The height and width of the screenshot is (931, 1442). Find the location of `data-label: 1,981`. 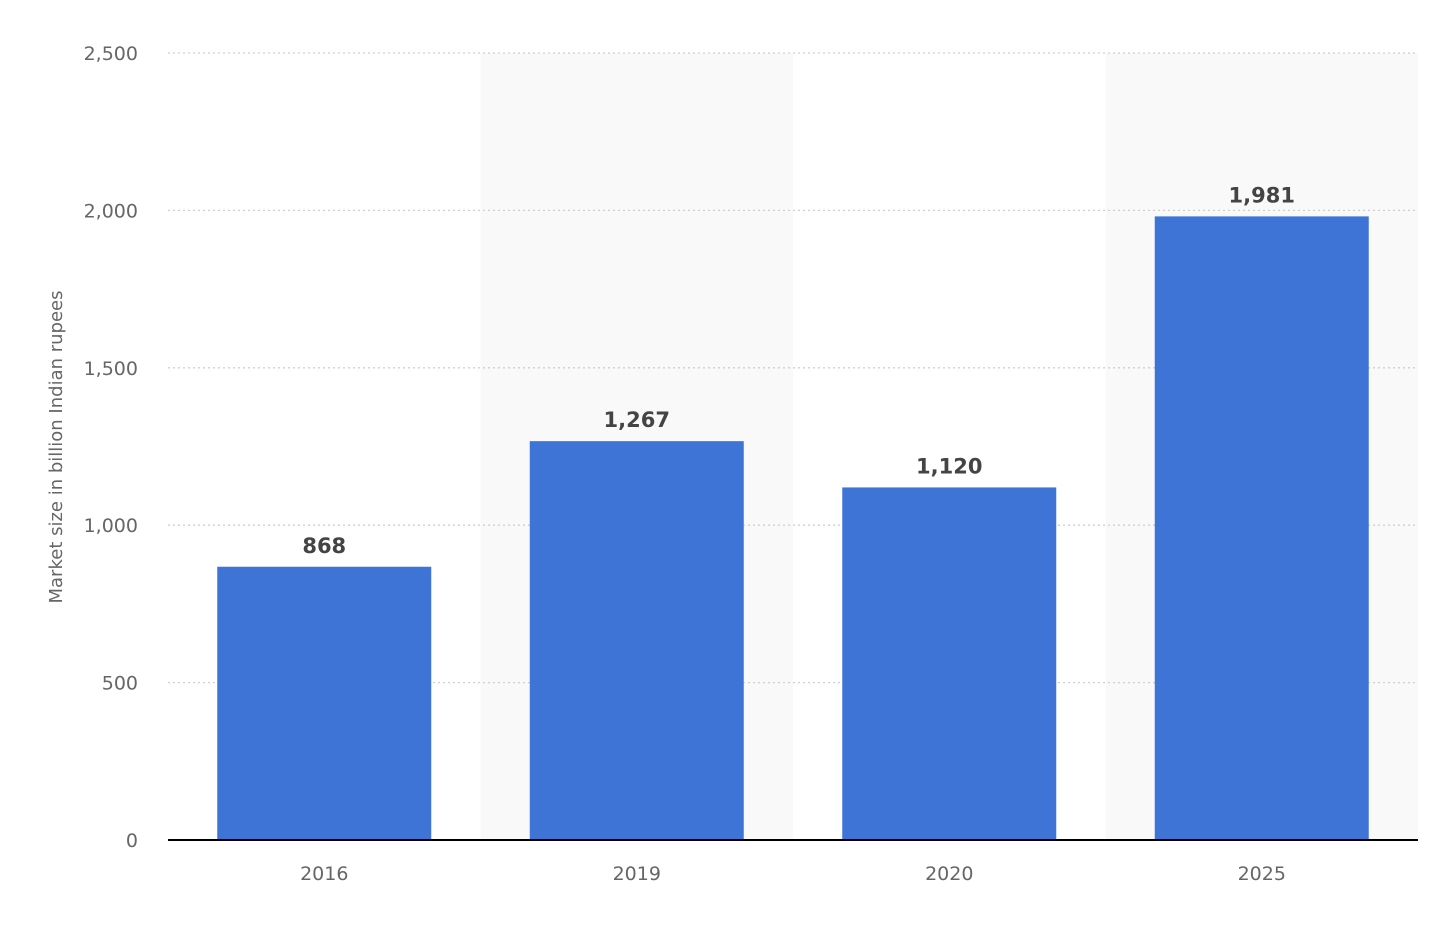

data-label: 1,981 is located at coordinates (1262, 195).